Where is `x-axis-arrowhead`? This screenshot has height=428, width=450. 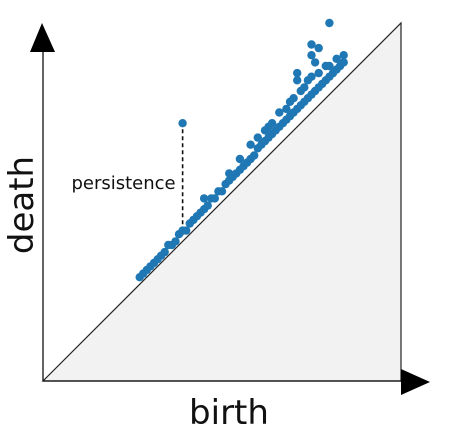
x-axis-arrowhead is located at coordinates (415, 382).